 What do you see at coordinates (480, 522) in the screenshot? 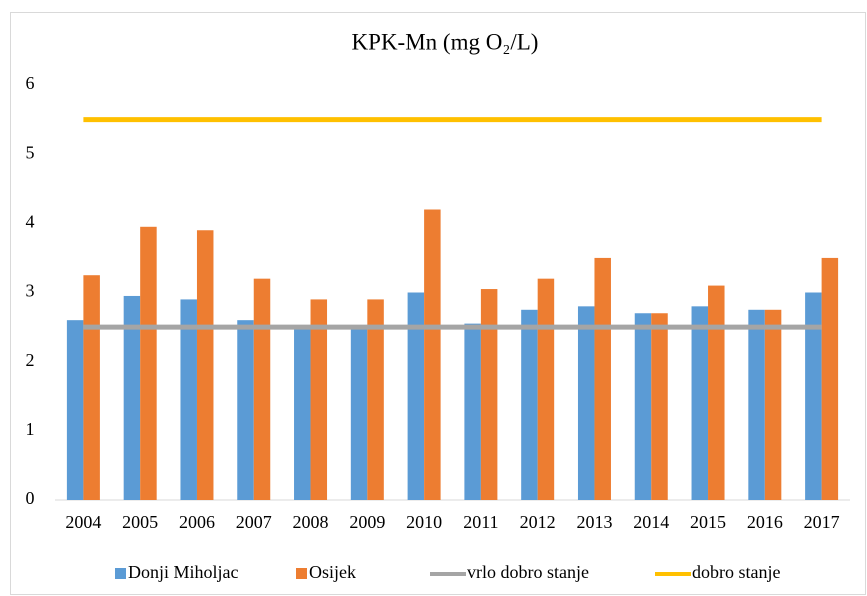
I see `x-tick-label: 2011` at bounding box center [480, 522].